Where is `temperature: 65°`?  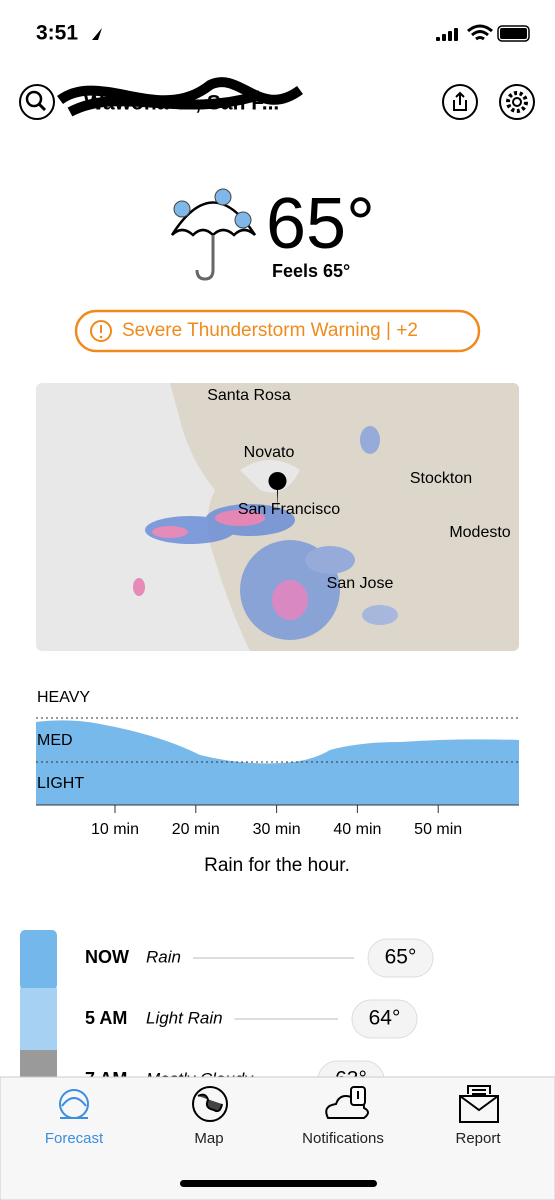 temperature: 65° is located at coordinates (320, 224).